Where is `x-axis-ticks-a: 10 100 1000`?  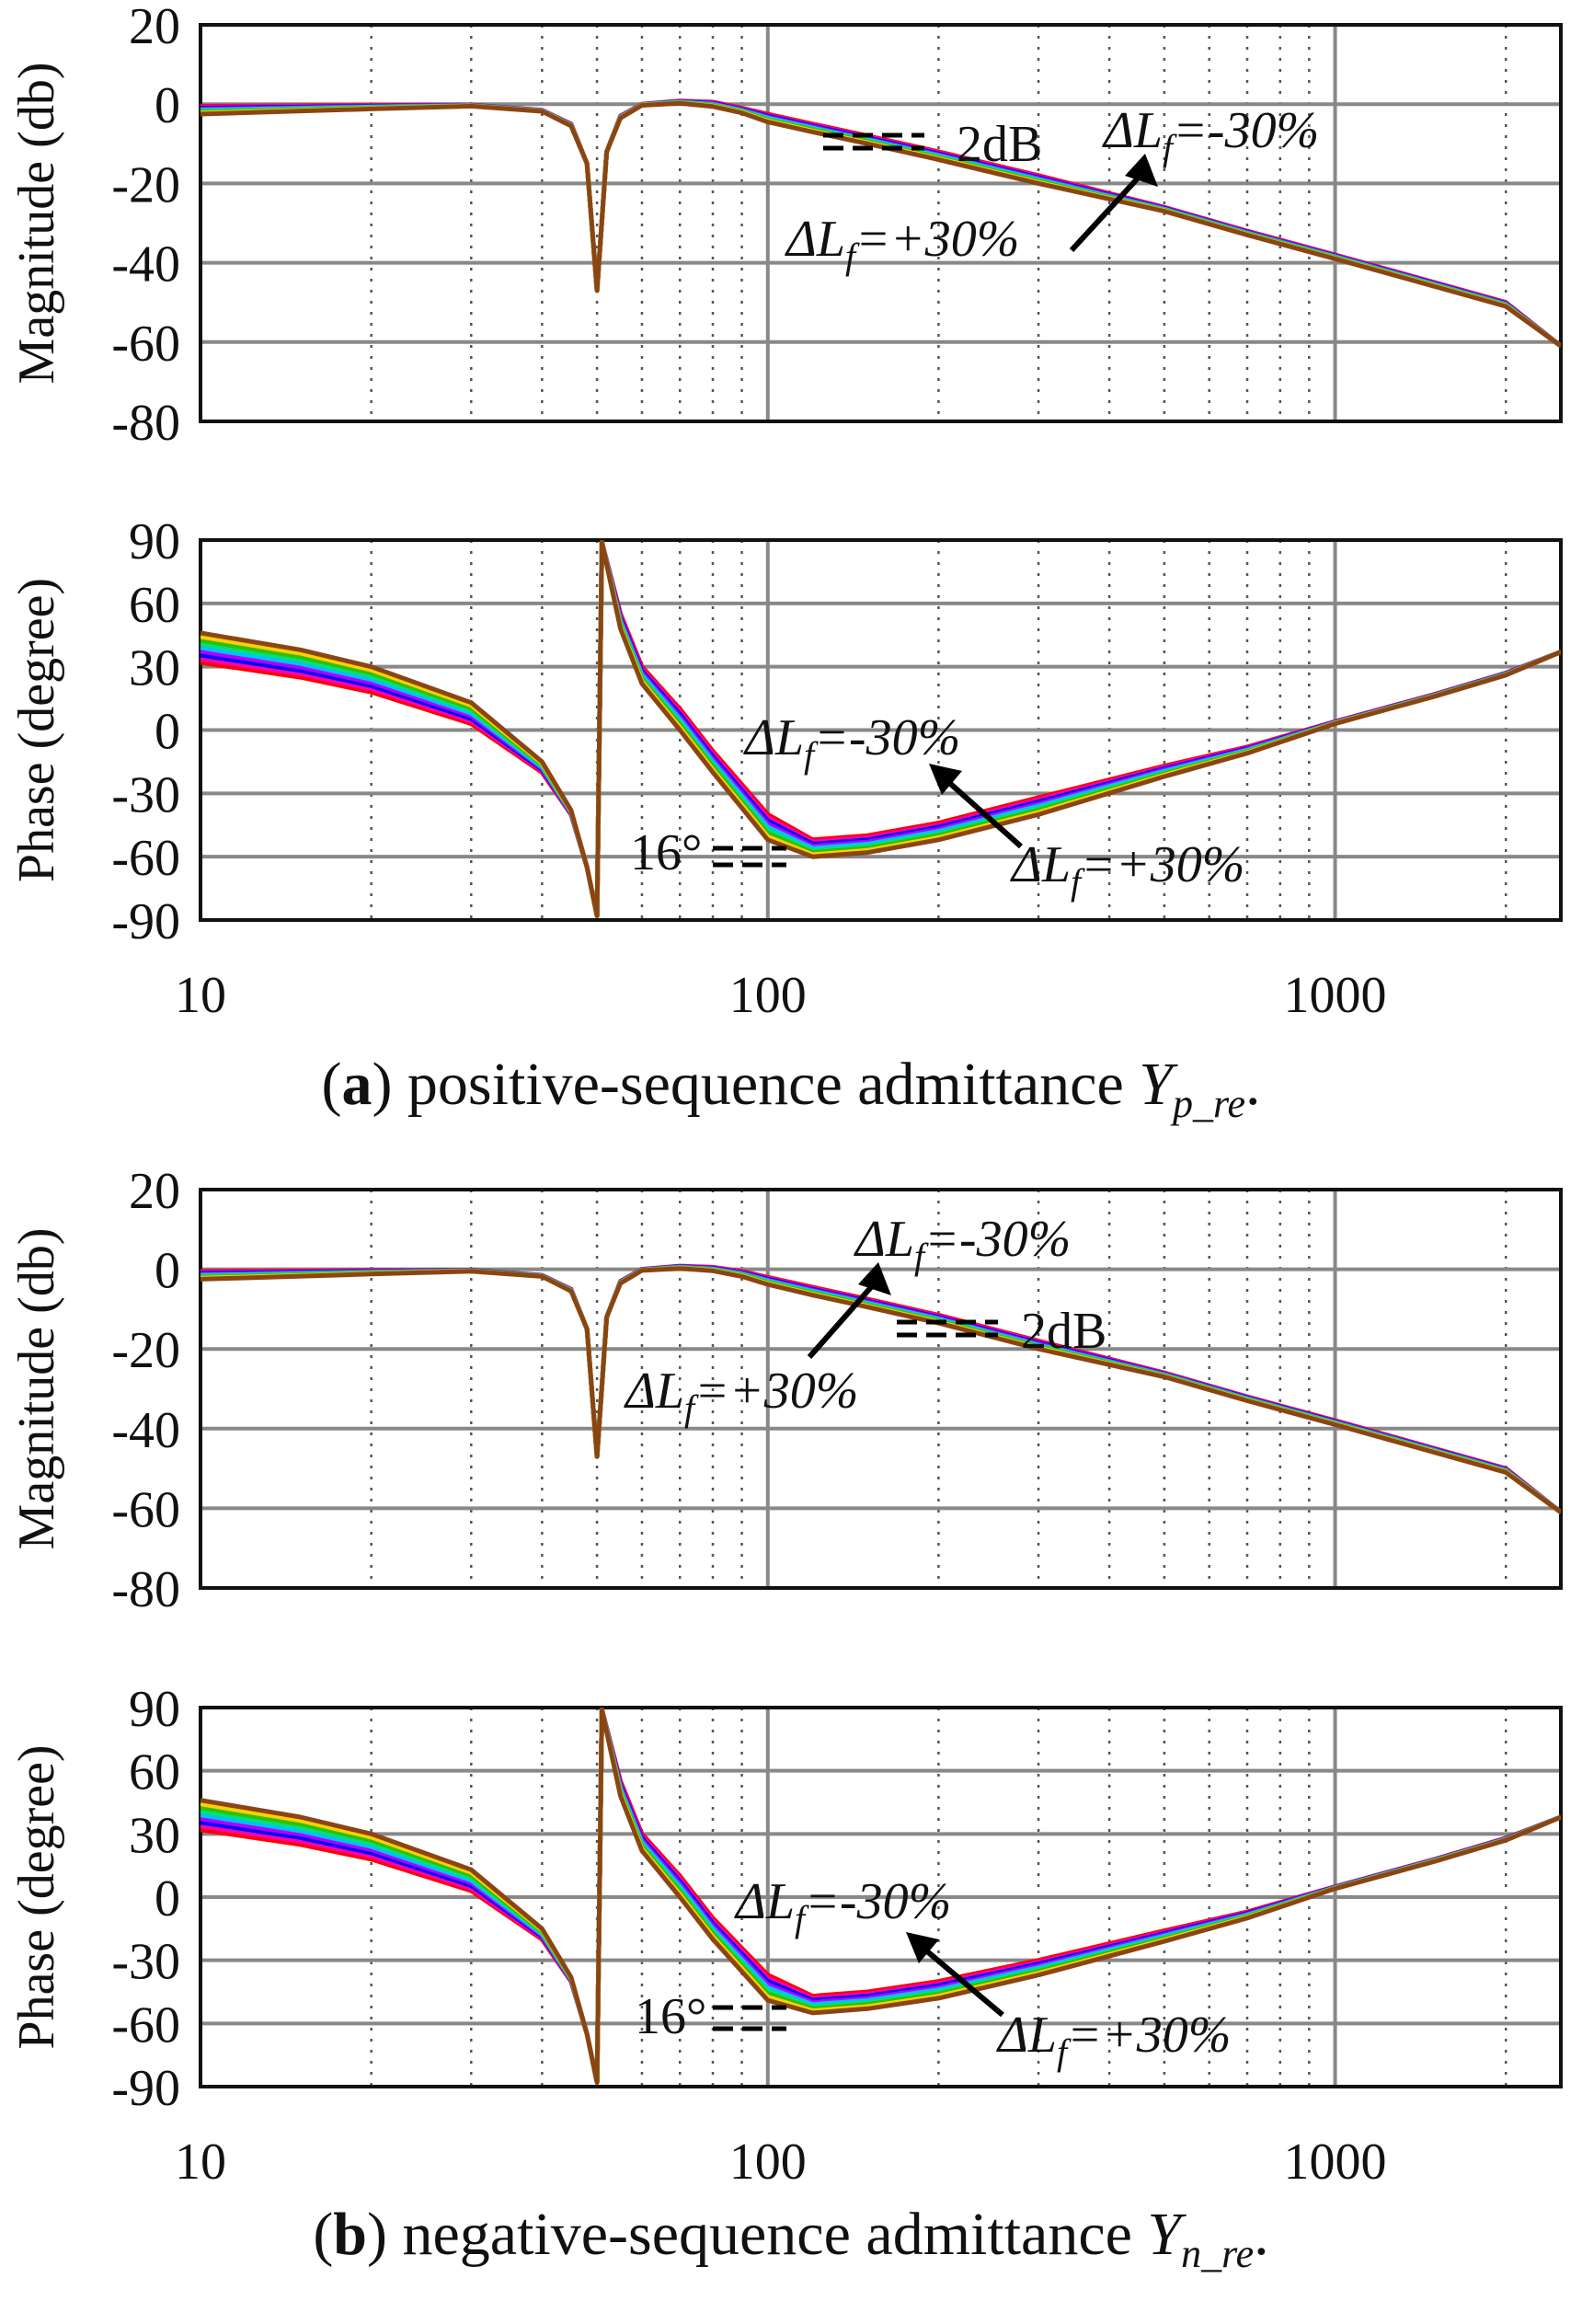 x-axis-ticks-a: 10 100 1000 is located at coordinates (781, 995).